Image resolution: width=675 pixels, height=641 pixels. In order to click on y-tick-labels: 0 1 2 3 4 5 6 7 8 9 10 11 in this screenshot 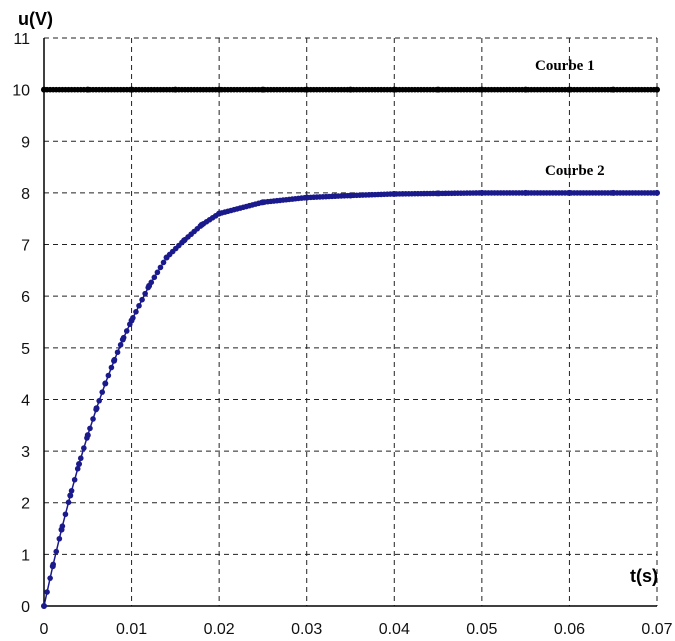, I will do `click(21, 323)`.